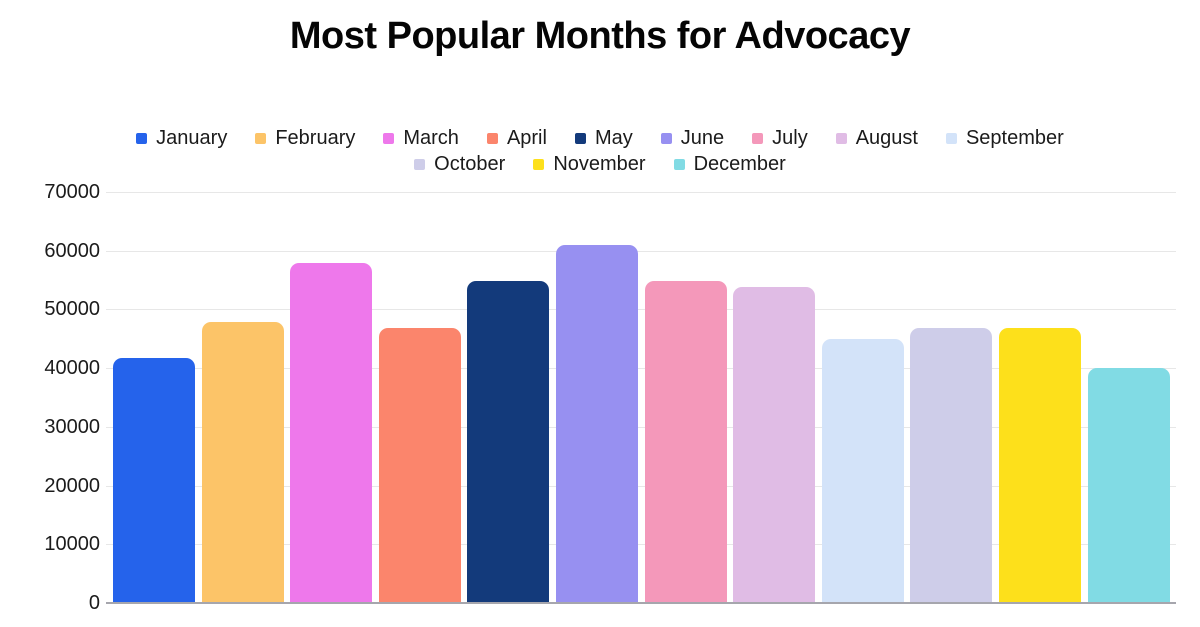 This screenshot has height=627, width=1200. Describe the element at coordinates (790, 138) in the screenshot. I see `legend-label-july: July` at that location.